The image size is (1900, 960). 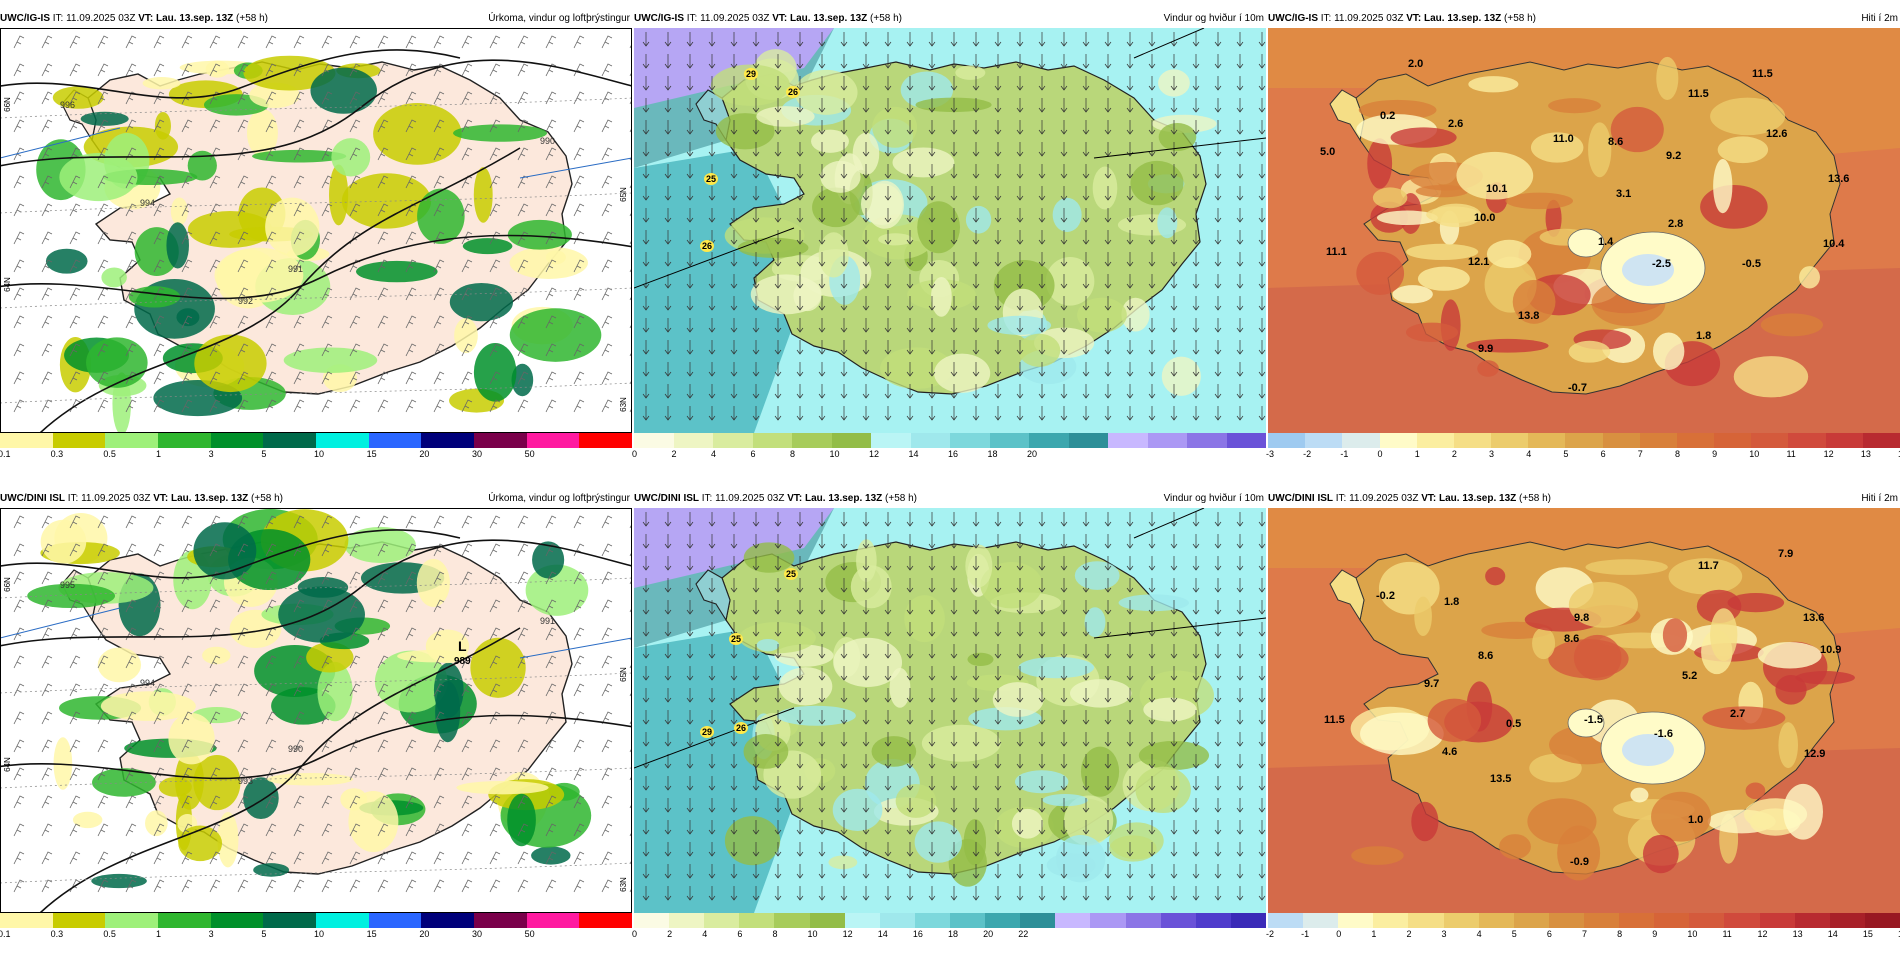 I want to click on lead-time: (+58 h), so click(x=901, y=498).